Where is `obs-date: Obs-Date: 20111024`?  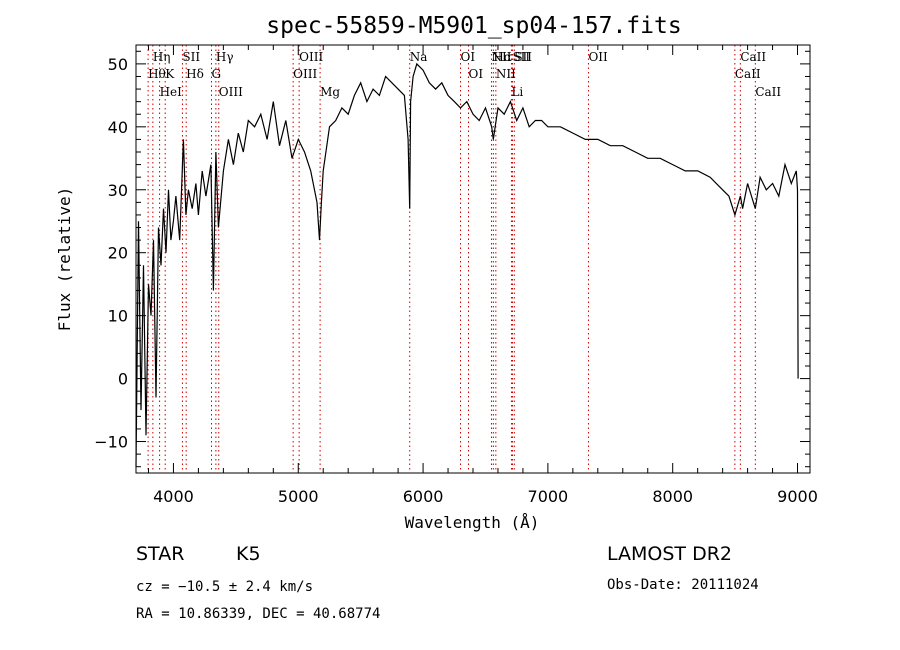 obs-date: Obs-Date: 20111024 is located at coordinates (683, 585).